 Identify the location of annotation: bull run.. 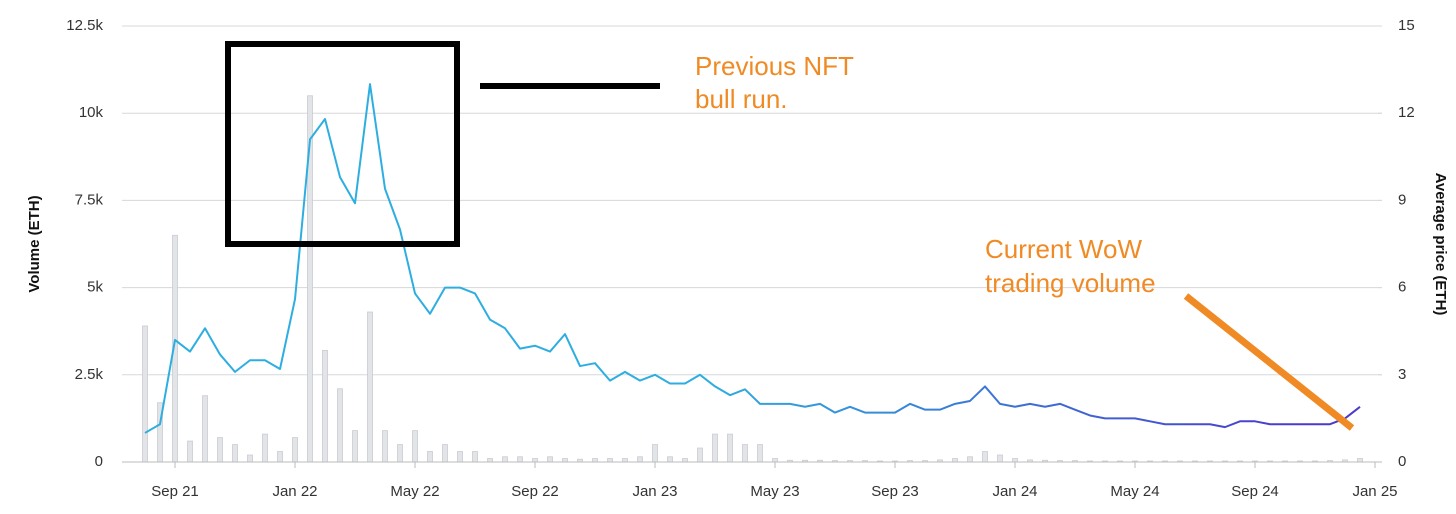
(741, 99).